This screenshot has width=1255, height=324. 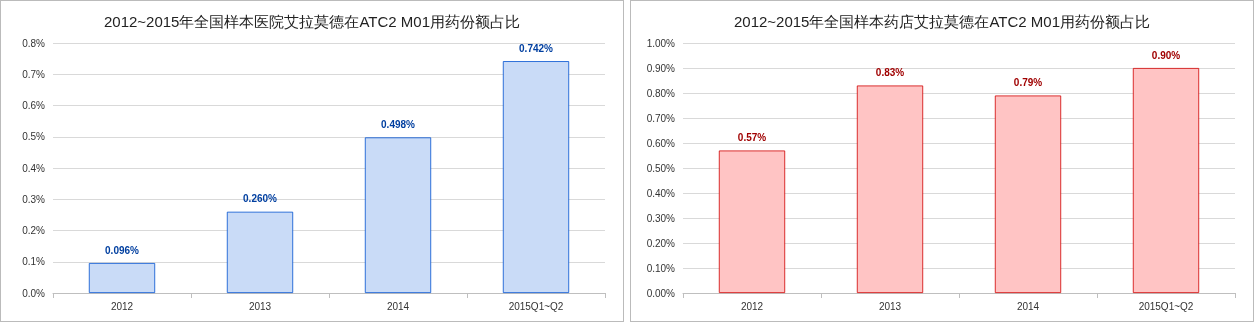 I want to click on y-tick-label: 1.00%, so click(x=661, y=43).